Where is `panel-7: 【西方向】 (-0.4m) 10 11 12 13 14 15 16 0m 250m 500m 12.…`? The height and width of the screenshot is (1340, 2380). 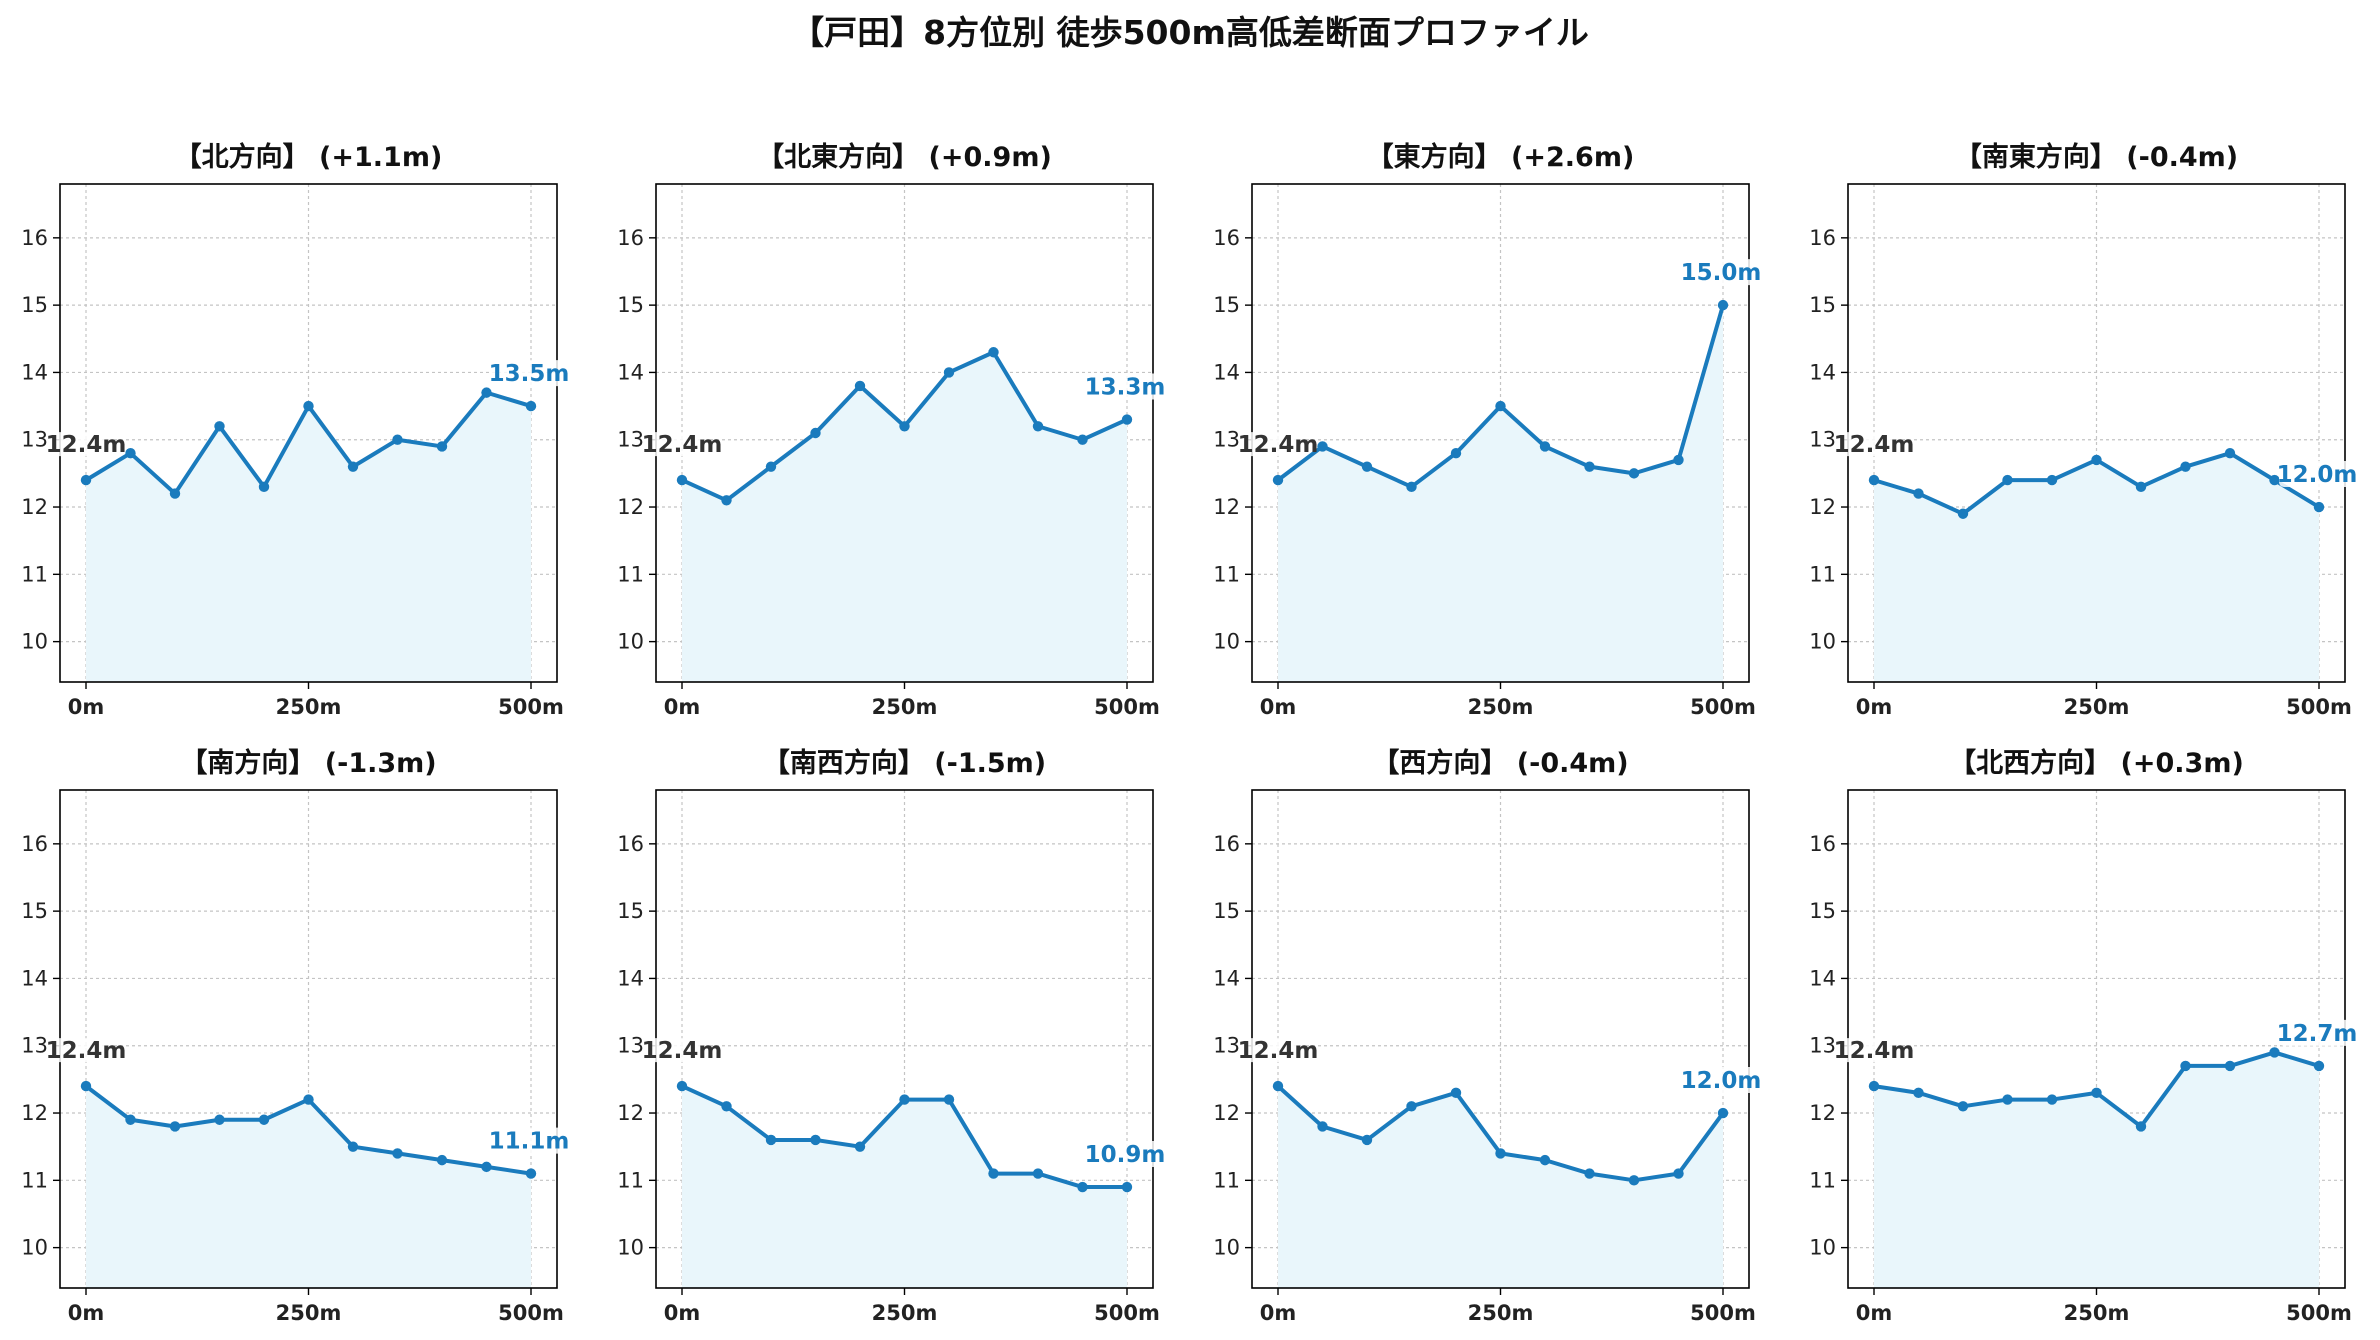
panel-7: 【西方向】 (-0.4m) 10 11 12 13 14 15 16 0m 250m 500m 12.… is located at coordinates (1487, 1036).